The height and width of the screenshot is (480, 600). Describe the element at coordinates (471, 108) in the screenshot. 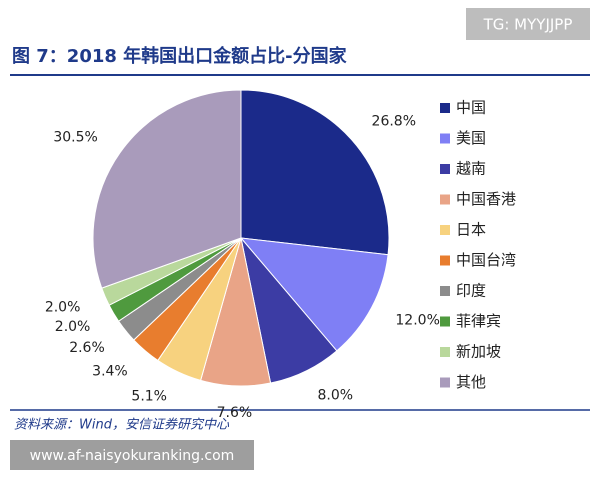

I see `legend-label: 中国` at that location.